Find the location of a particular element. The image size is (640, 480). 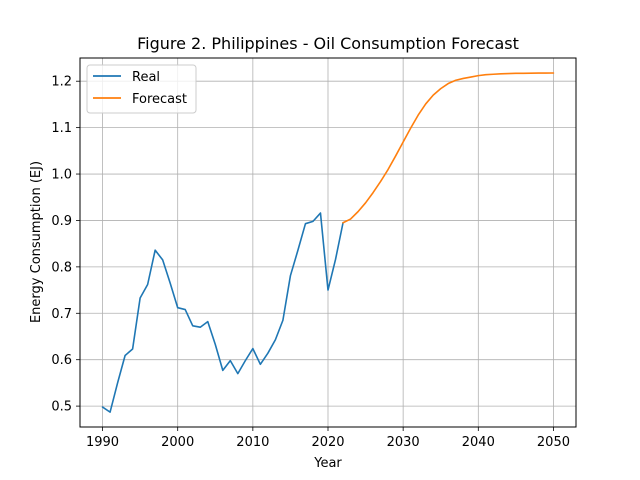

x-tick-label: 2020 is located at coordinates (327, 442).